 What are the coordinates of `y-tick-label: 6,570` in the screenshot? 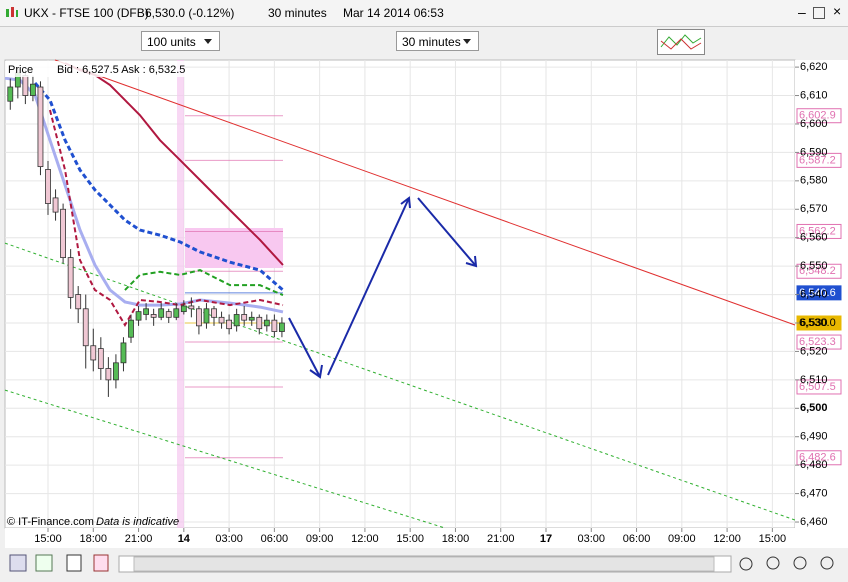 It's located at (814, 209).